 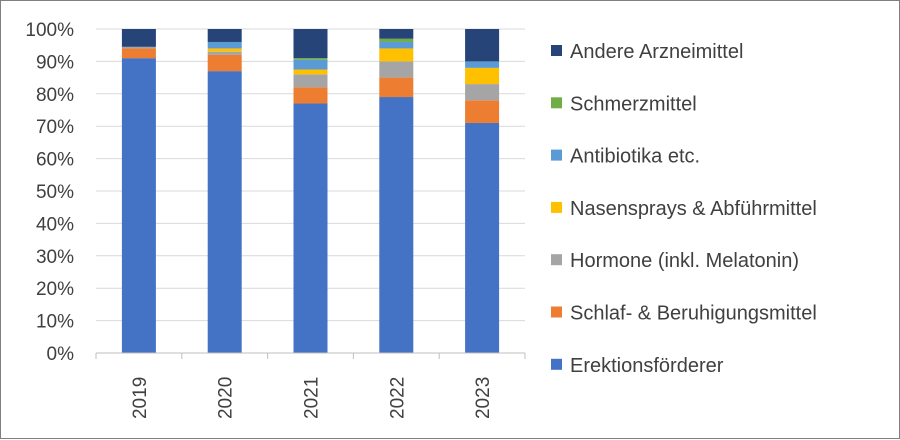 I want to click on x-tick-label: 2019, so click(x=140, y=398).